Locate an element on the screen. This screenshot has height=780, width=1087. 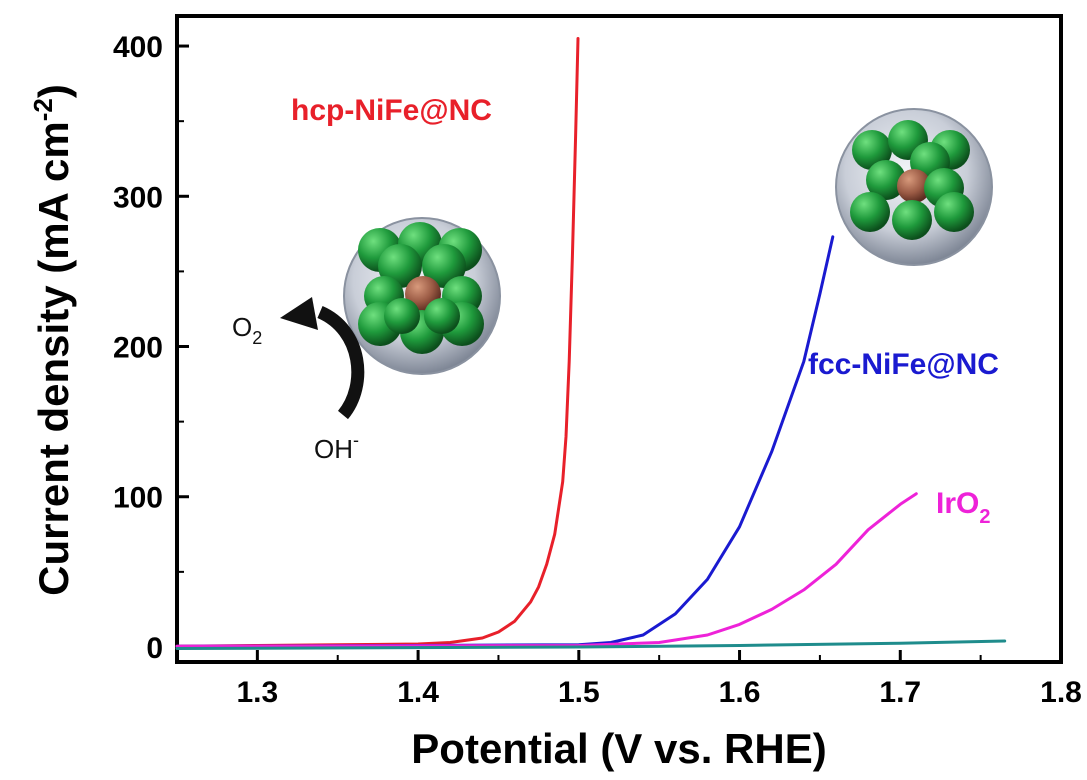
y-axis-title-sup: -2 is located at coordinates (43, 109).